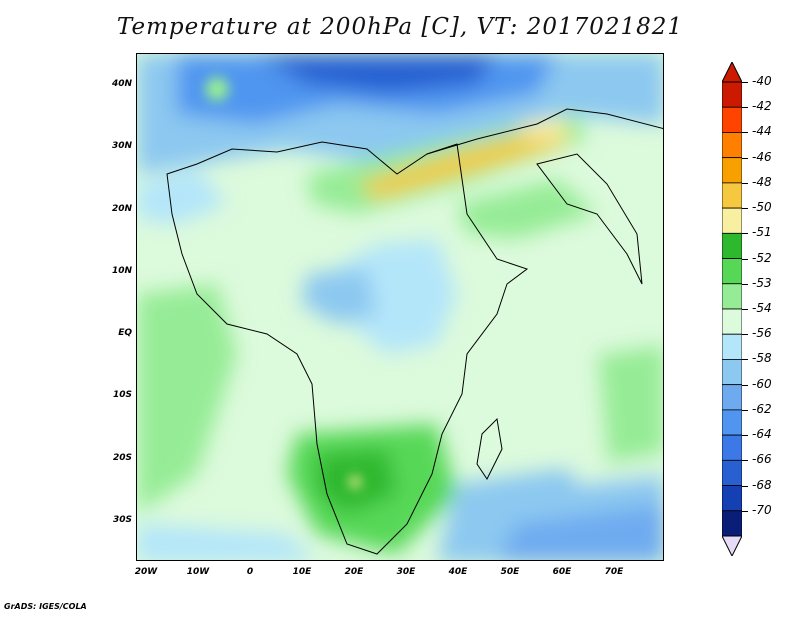 The height and width of the screenshot is (618, 800). What do you see at coordinates (121, 209) in the screenshot?
I see `lat-label-20n: 20N` at bounding box center [121, 209].